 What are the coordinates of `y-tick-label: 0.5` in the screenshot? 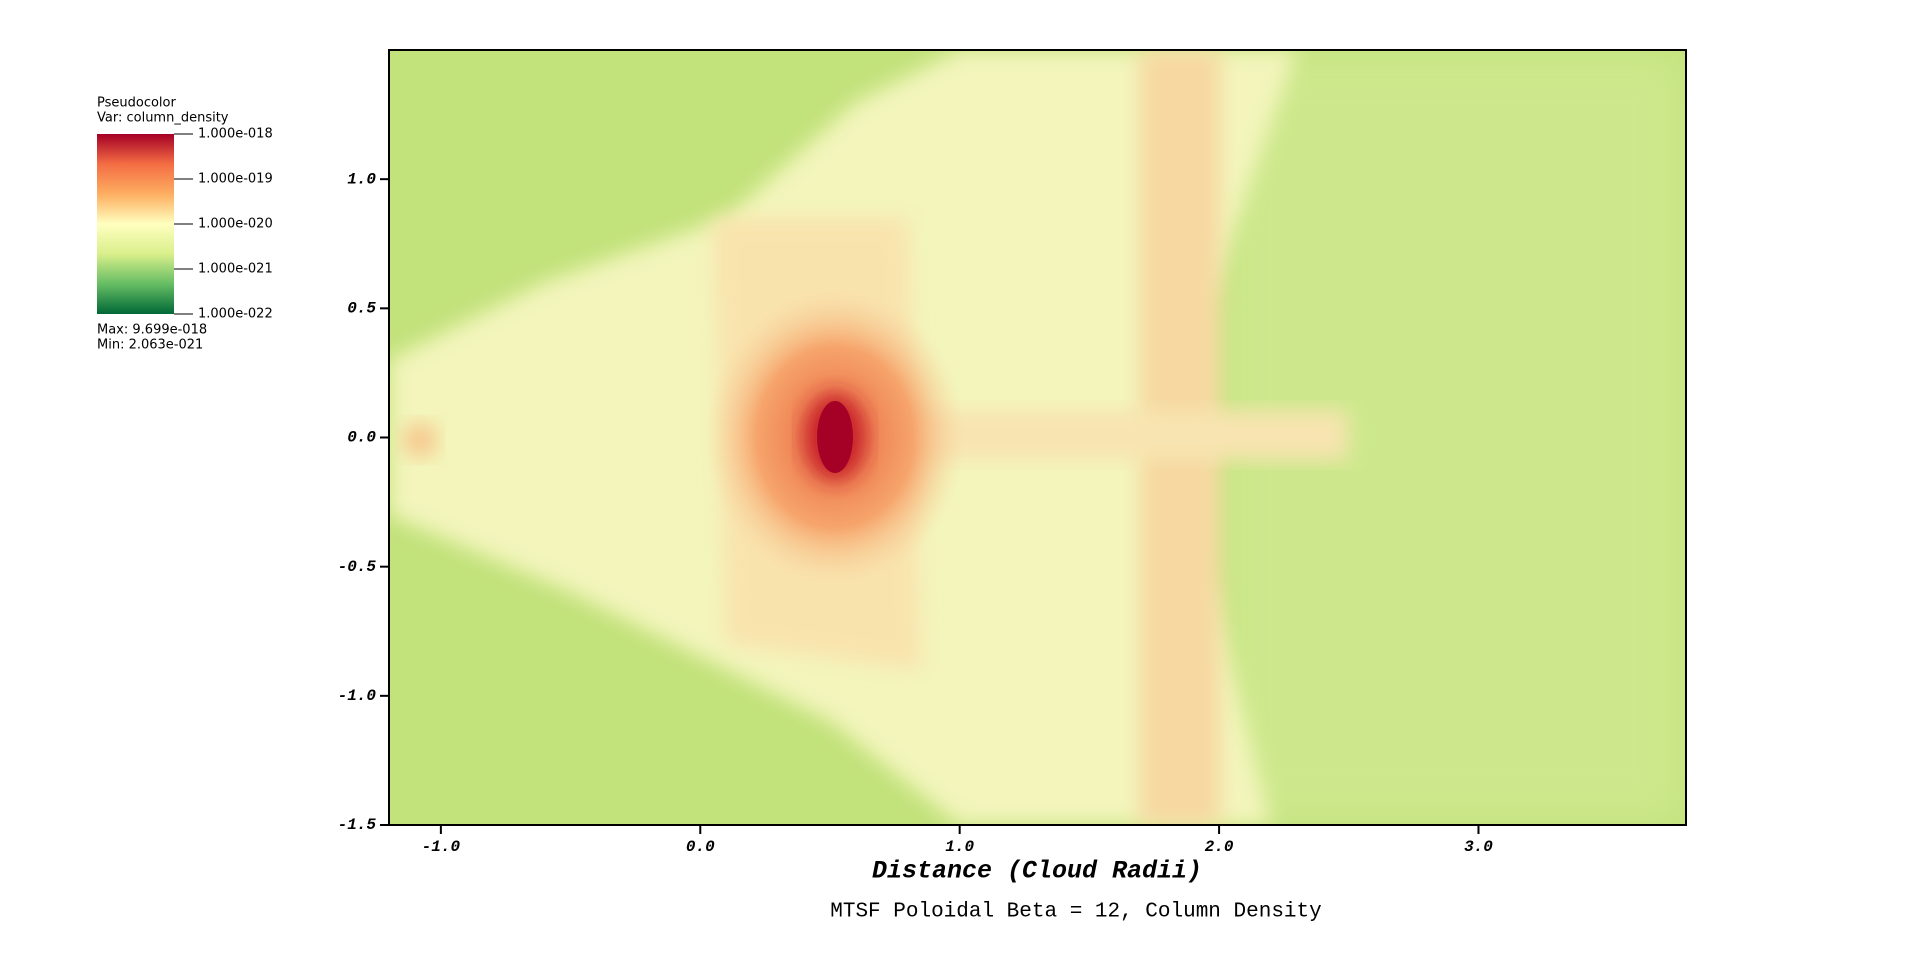 It's located at (361, 309).